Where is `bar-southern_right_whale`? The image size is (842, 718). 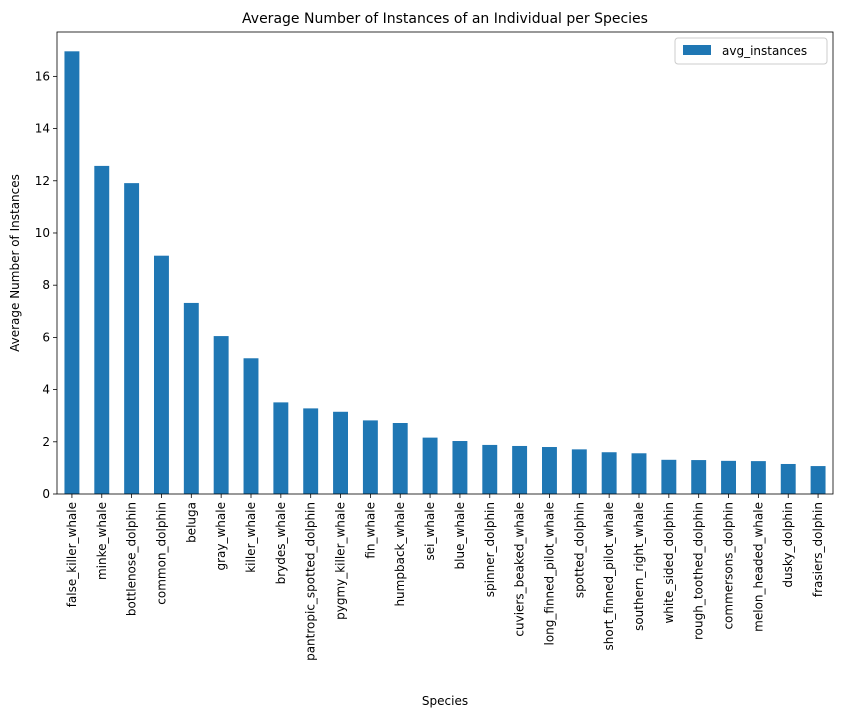
bar-southern_right_whale is located at coordinates (639, 473).